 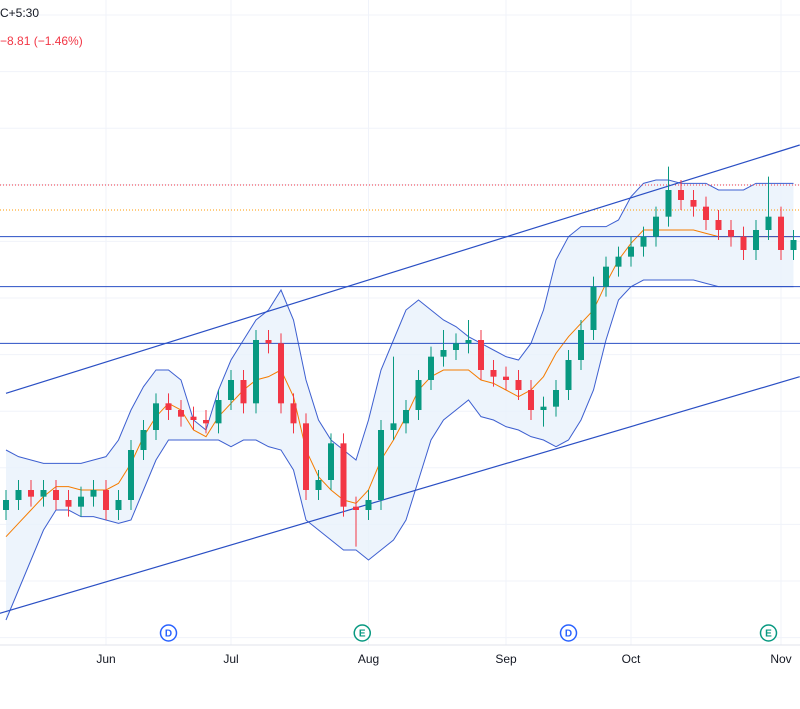 I want to click on price-change: −8.81 (−1.46%), so click(x=41, y=41).